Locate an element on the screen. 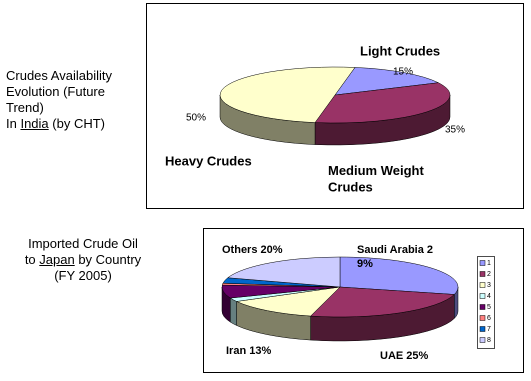 The image size is (531, 381). title-text: Evolution (Future is located at coordinates (55, 91).